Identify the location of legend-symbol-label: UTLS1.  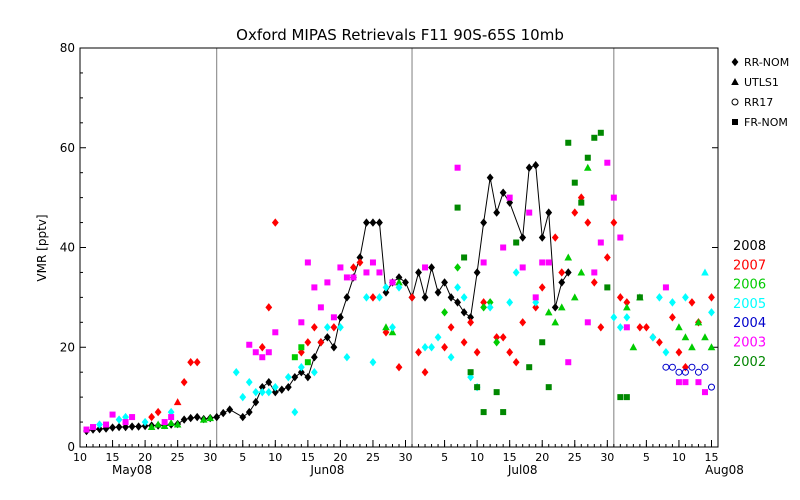
(761, 82).